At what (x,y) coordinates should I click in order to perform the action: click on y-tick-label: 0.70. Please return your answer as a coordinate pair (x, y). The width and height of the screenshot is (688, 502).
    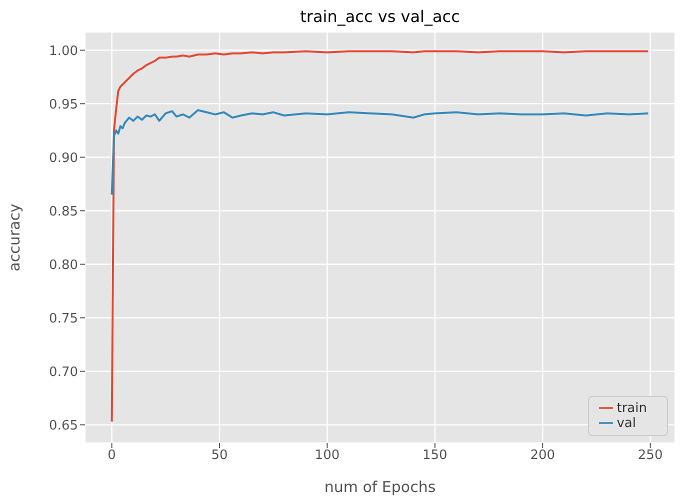
    Looking at the image, I should click on (63, 372).